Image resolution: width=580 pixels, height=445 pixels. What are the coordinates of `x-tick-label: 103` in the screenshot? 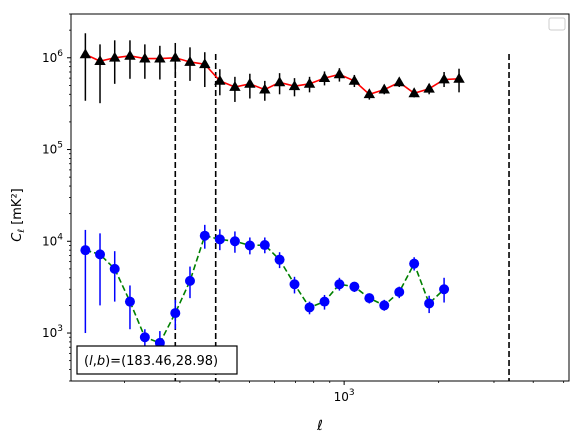 It's located at (344, 396).